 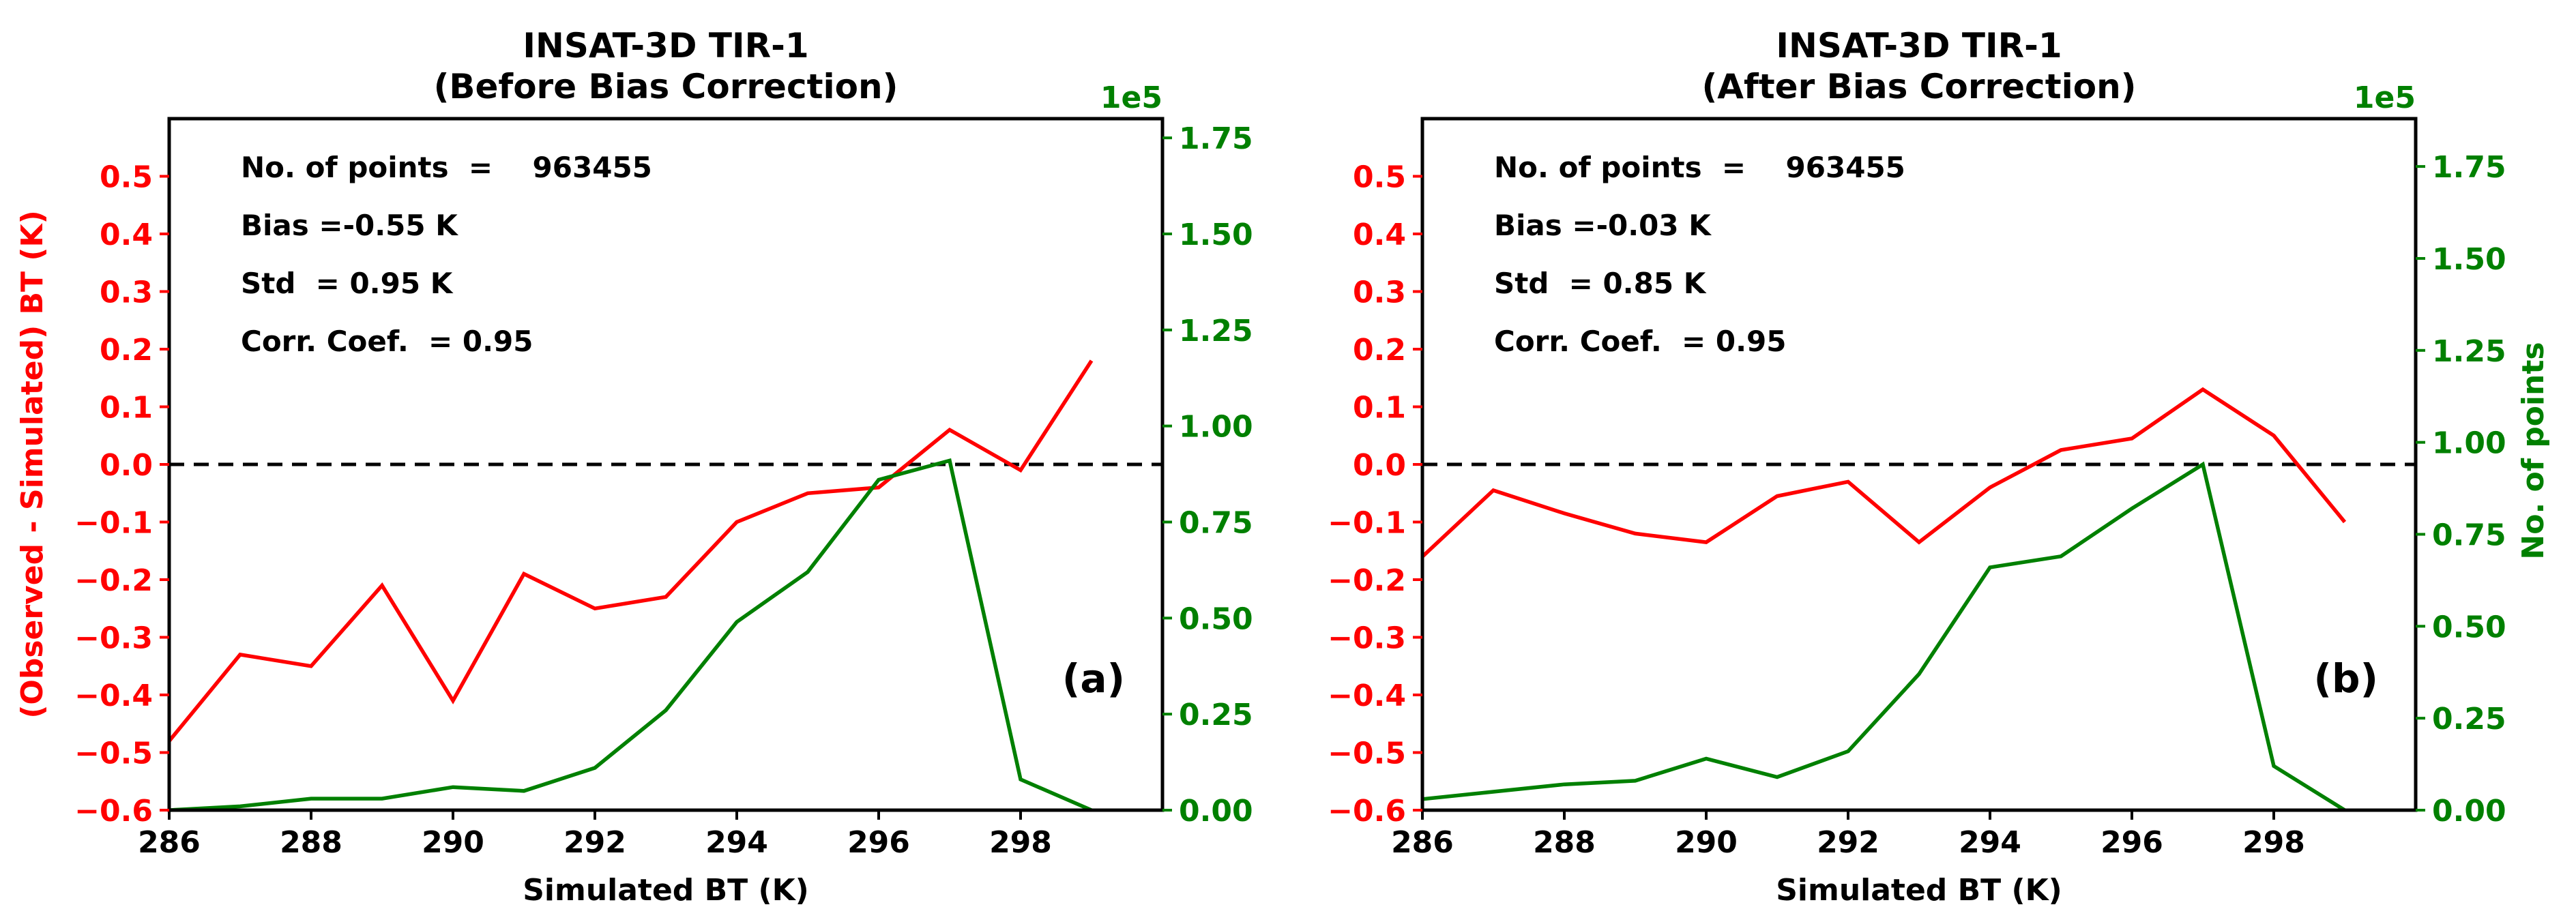 I want to click on stats-line: Bias =-0.03 K, so click(x=1603, y=225).